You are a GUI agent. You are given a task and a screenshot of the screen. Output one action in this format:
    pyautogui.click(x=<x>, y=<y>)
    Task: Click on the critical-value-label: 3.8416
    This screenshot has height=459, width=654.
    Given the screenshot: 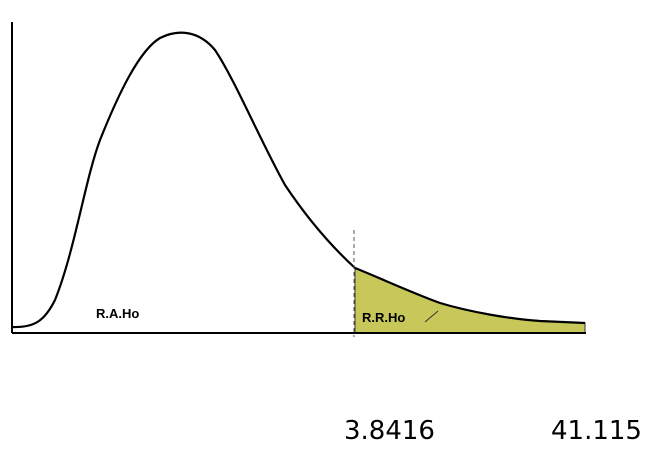 What is the action you would take?
    pyautogui.click(x=389, y=431)
    